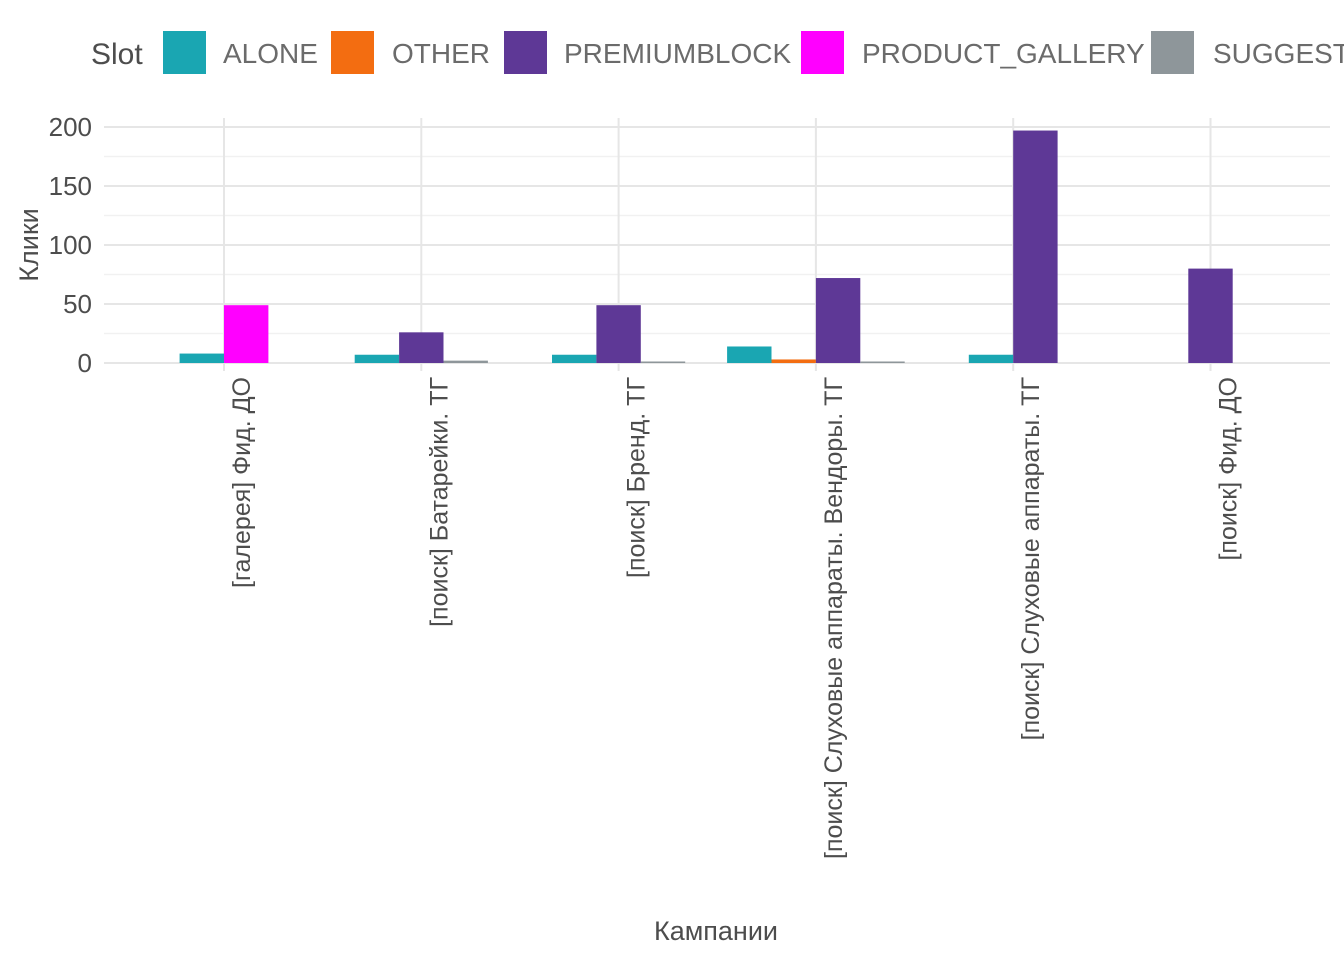  Describe the element at coordinates (1172, 52) in the screenshot. I see `legend-key-suggest` at that location.